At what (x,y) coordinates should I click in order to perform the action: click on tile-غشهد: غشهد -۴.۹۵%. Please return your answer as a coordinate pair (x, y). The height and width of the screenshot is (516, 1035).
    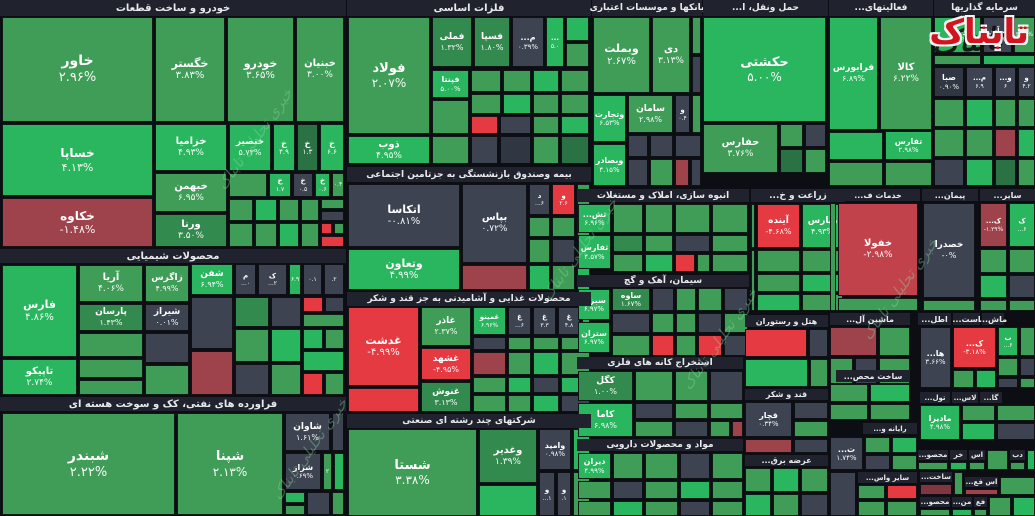
    Looking at the image, I should click on (446, 364).